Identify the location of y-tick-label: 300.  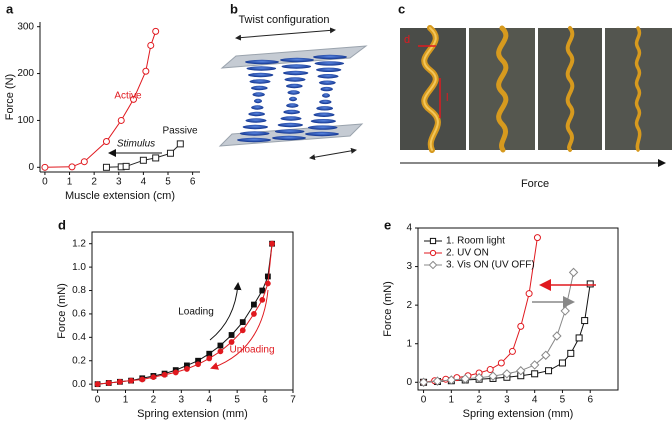
(25, 26).